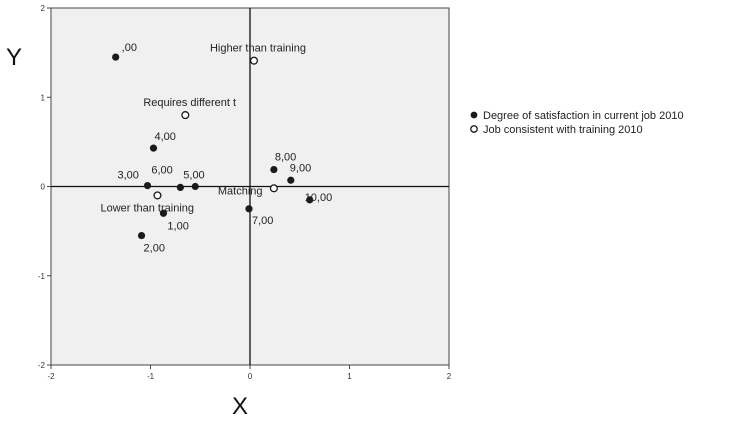  What do you see at coordinates (43, 97) in the screenshot?
I see `y-tick-label: 1` at bounding box center [43, 97].